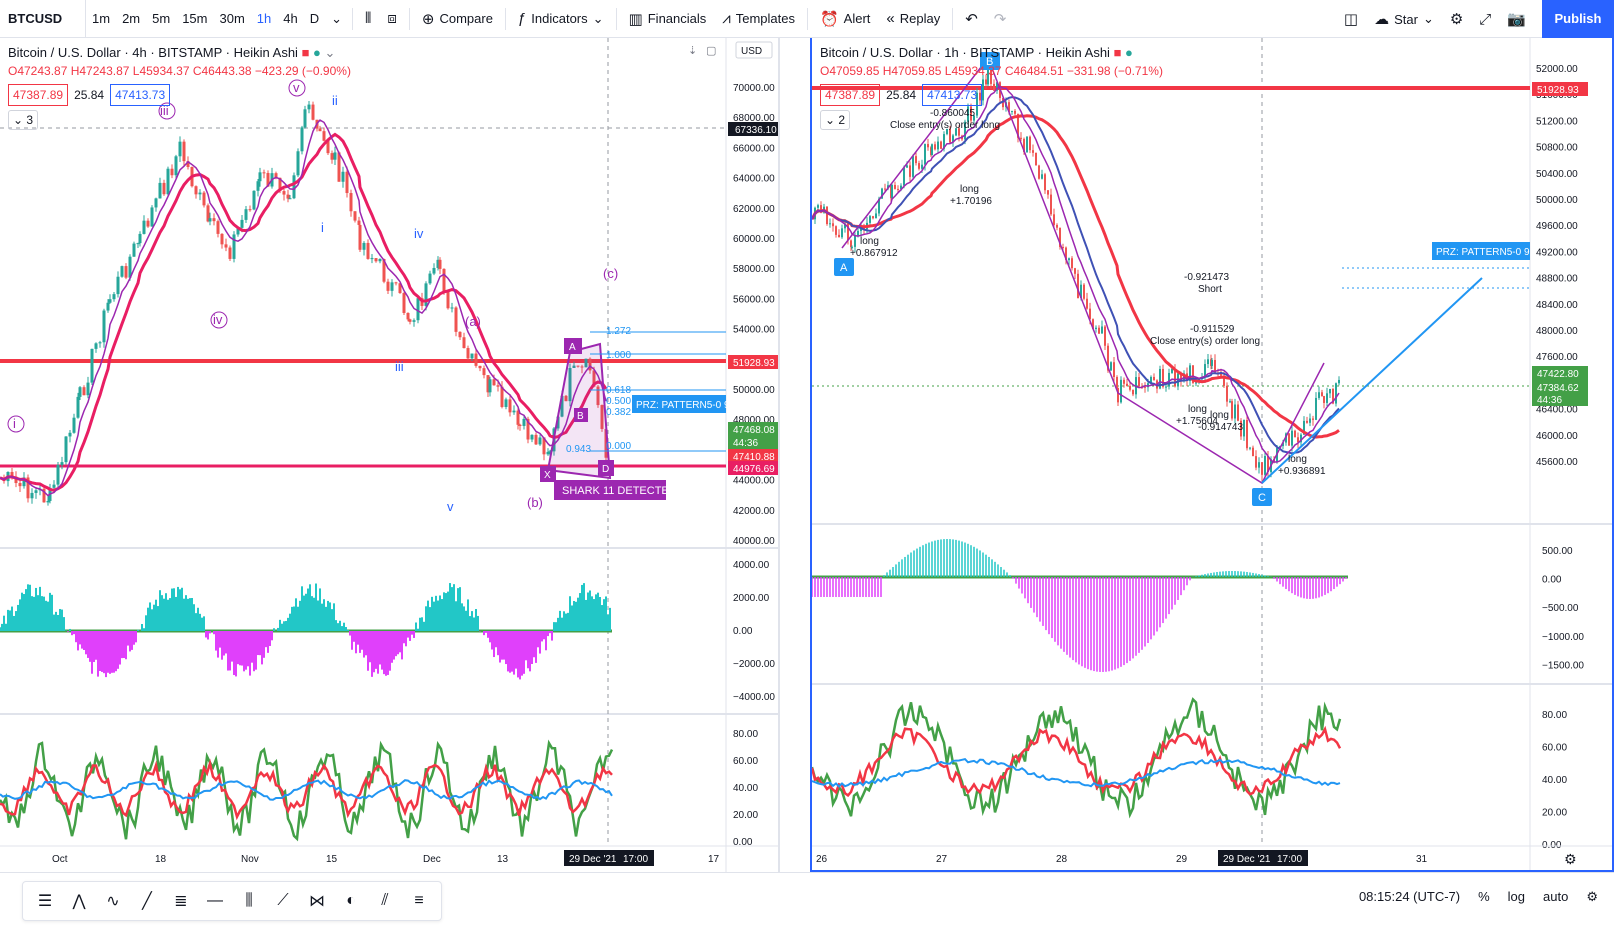  I want to click on time-tick: 18, so click(161, 859).